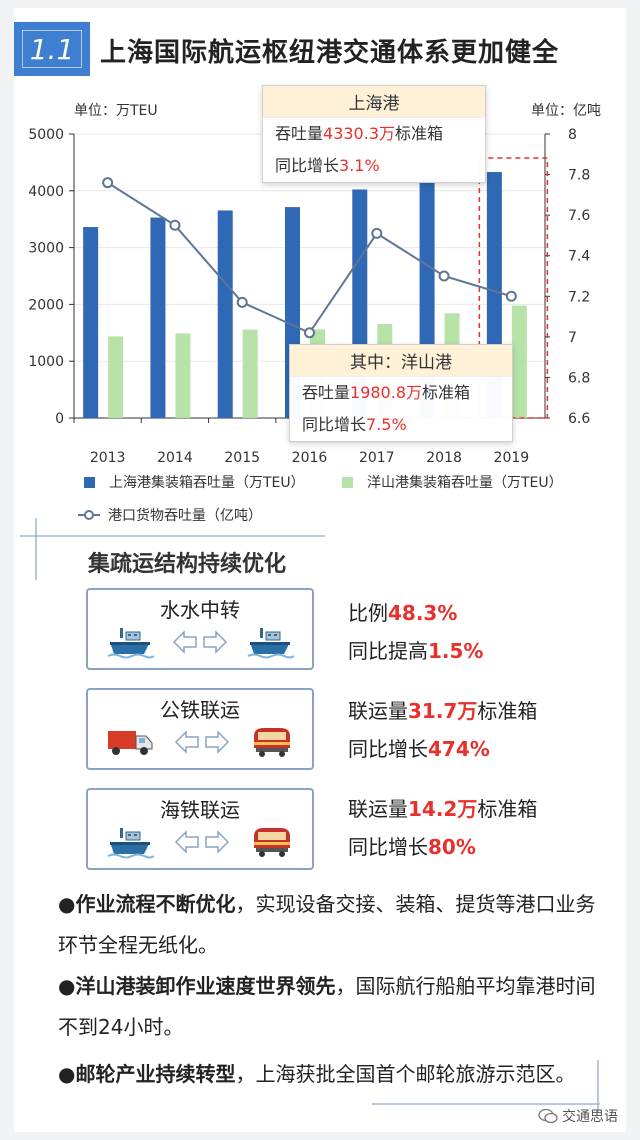  What do you see at coordinates (548, 1116) in the screenshot?
I see `wechat-icon` at bounding box center [548, 1116].